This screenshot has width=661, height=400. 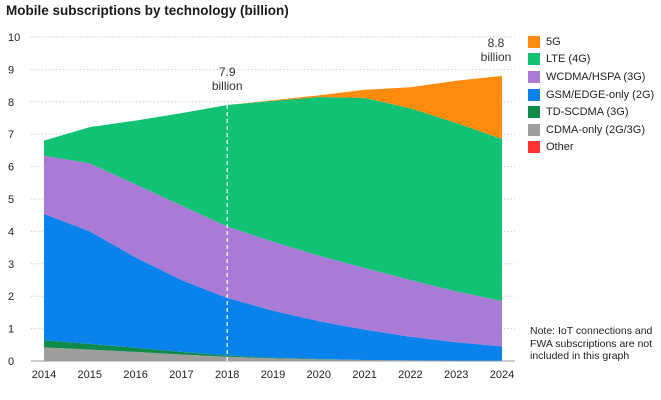 I want to click on x-tick-label: 2014, so click(x=44, y=375).